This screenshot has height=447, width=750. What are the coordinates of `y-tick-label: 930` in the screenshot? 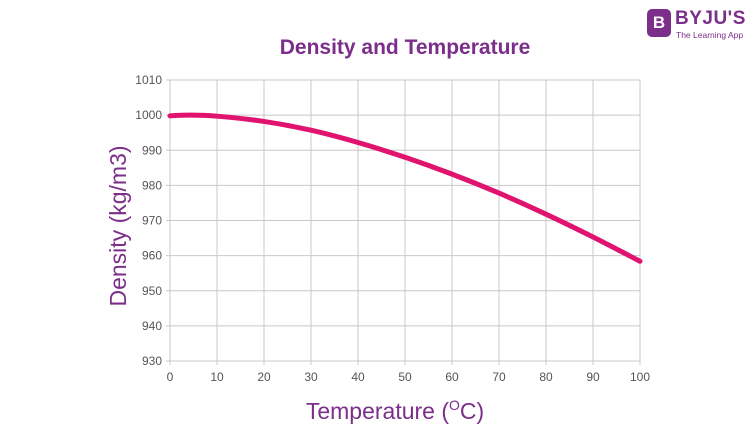 It's located at (152, 361).